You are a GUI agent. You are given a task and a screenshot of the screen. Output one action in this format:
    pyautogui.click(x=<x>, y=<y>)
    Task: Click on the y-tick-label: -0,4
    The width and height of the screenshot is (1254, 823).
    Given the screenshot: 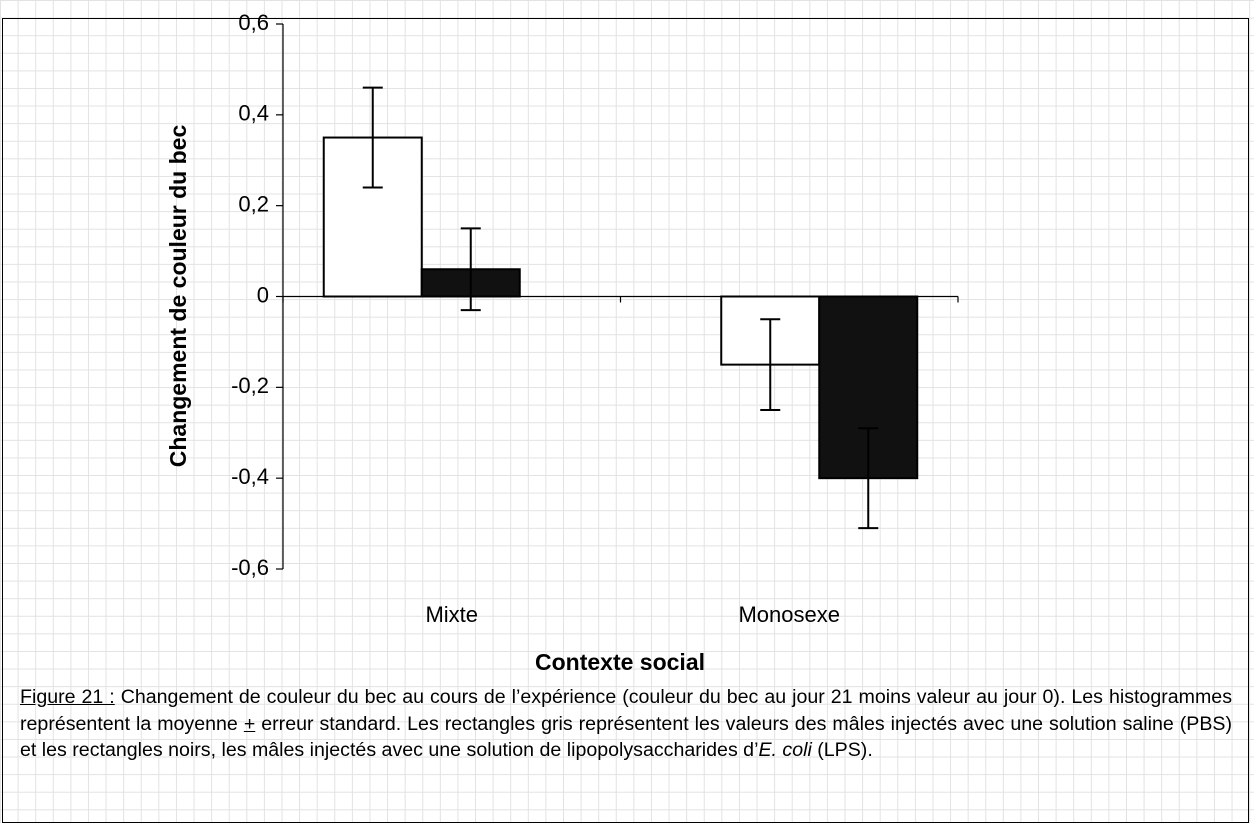 What is the action you would take?
    pyautogui.click(x=250, y=476)
    